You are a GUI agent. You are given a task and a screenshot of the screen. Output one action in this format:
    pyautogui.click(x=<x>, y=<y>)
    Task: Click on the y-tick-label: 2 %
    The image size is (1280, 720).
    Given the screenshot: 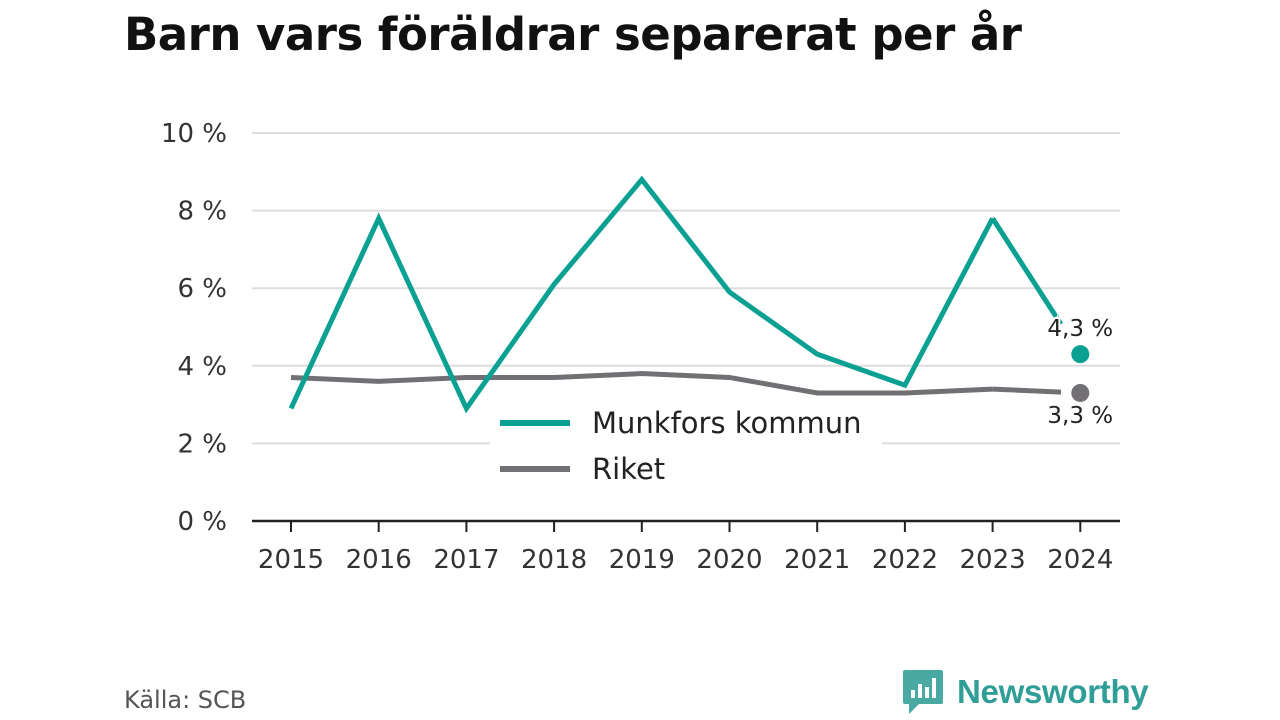 What is the action you would take?
    pyautogui.click(x=202, y=444)
    